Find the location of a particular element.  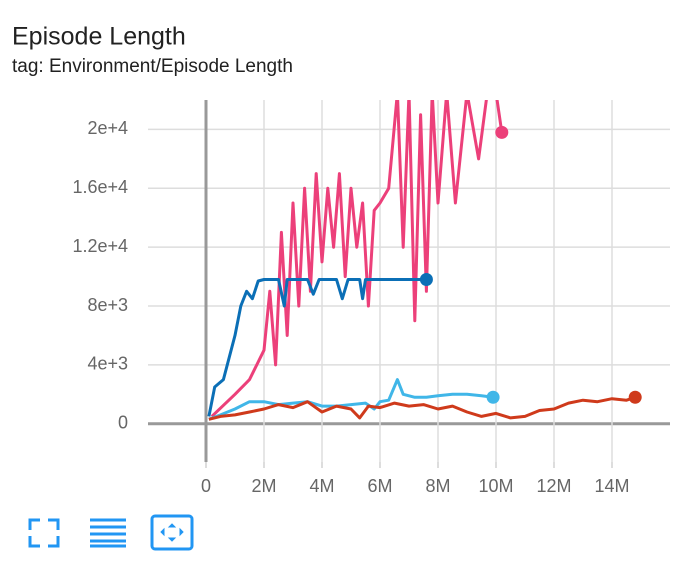

x-tick-label: 6M is located at coordinates (379, 486).